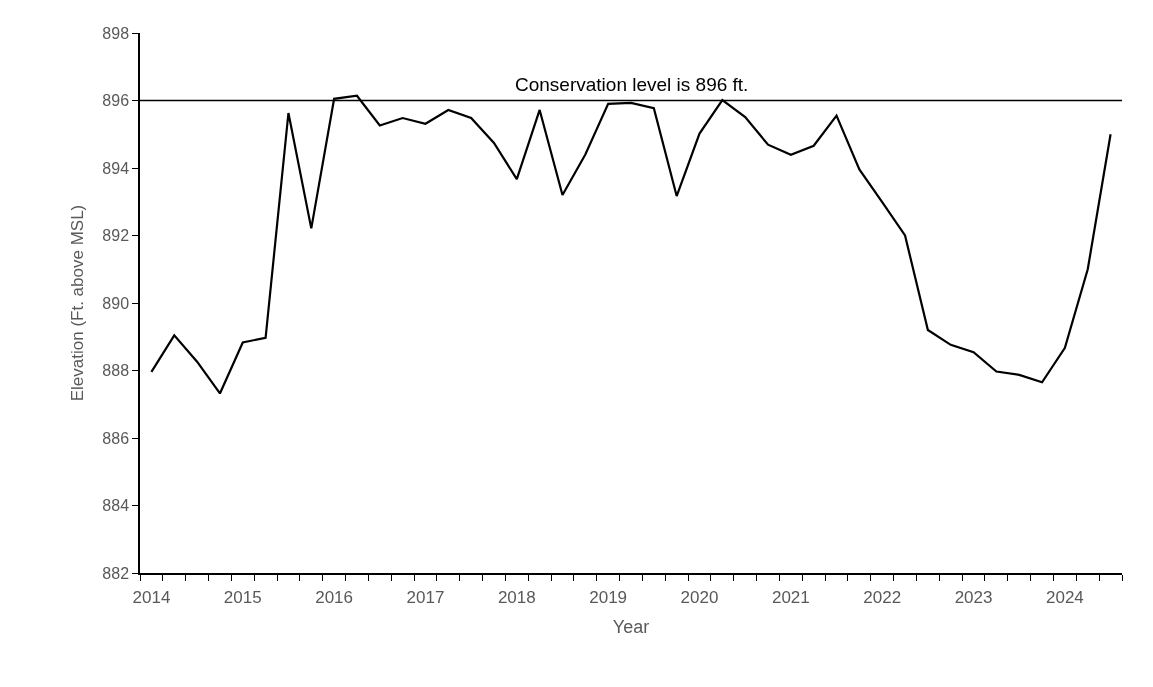 Image resolution: width=1153 pixels, height=687 pixels. What do you see at coordinates (116, 506) in the screenshot?
I see `y-tick-label: 884` at bounding box center [116, 506].